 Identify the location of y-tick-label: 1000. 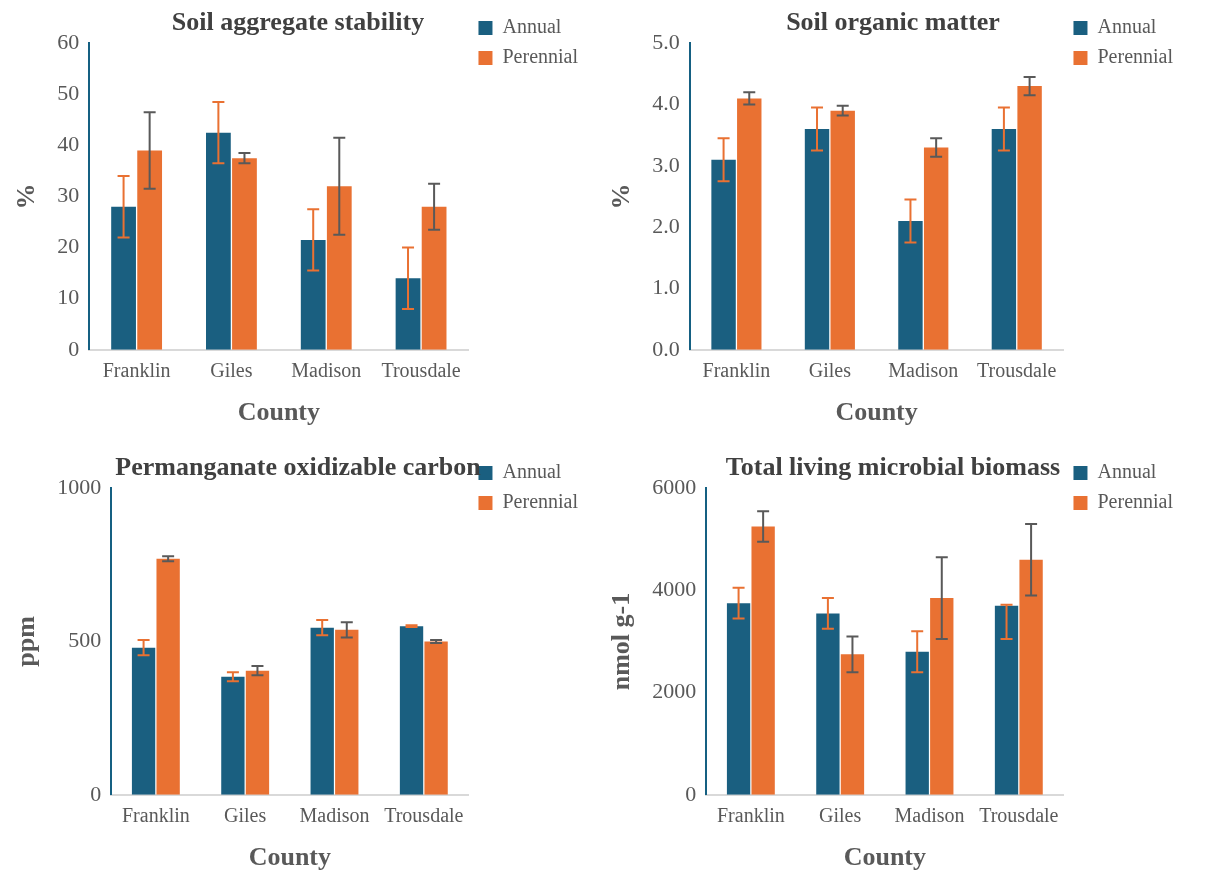
(79, 486).